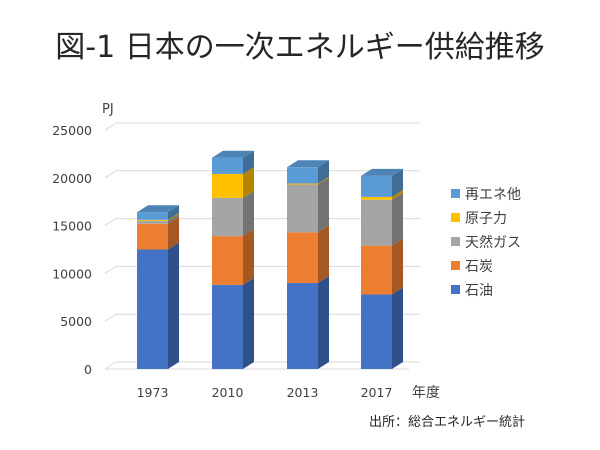  I want to click on legend-item: 石油, so click(472, 291).